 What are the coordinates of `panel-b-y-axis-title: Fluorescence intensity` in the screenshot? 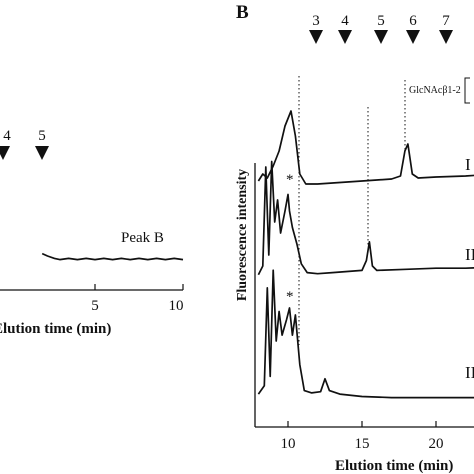 It's located at (242, 235).